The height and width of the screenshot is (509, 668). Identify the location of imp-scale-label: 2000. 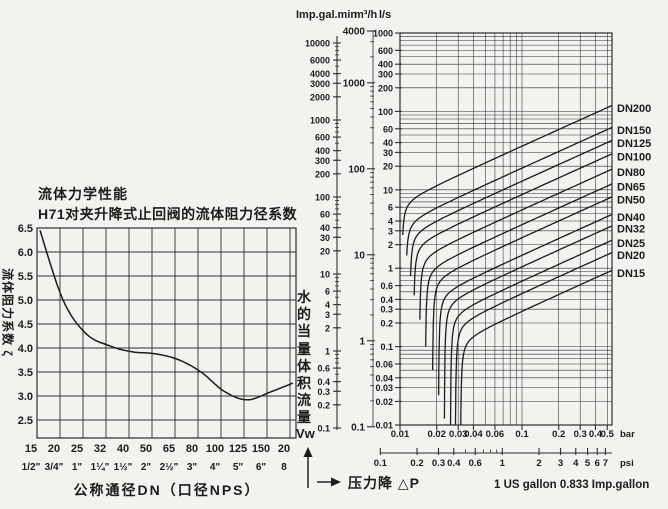
(320, 97).